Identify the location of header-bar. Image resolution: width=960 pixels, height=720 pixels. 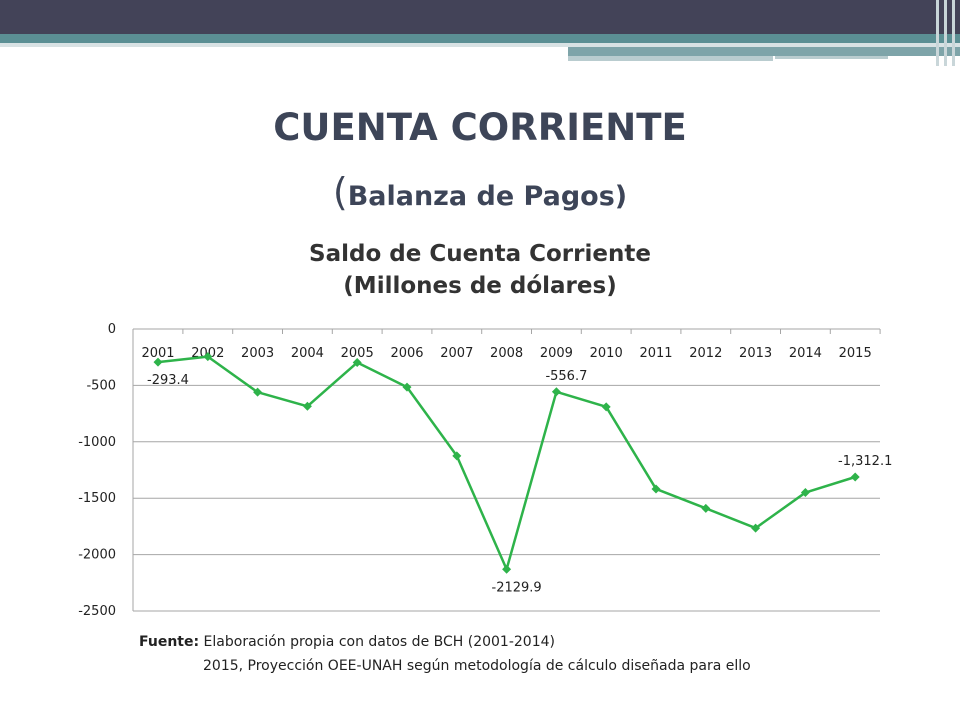
(480, 17).